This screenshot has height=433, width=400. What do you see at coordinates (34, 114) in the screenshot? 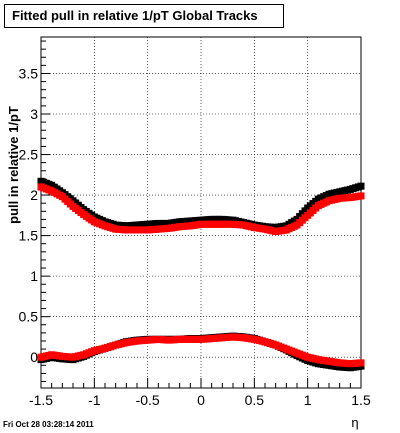
I see `y-tick-label: 3` at bounding box center [34, 114].